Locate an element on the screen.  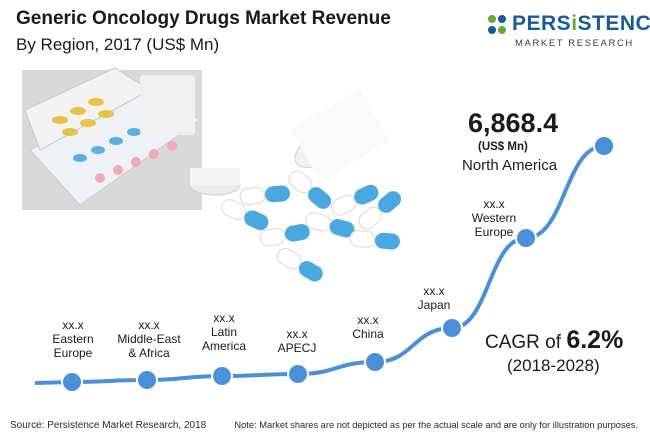
point-latin-america is located at coordinates (222, 376).